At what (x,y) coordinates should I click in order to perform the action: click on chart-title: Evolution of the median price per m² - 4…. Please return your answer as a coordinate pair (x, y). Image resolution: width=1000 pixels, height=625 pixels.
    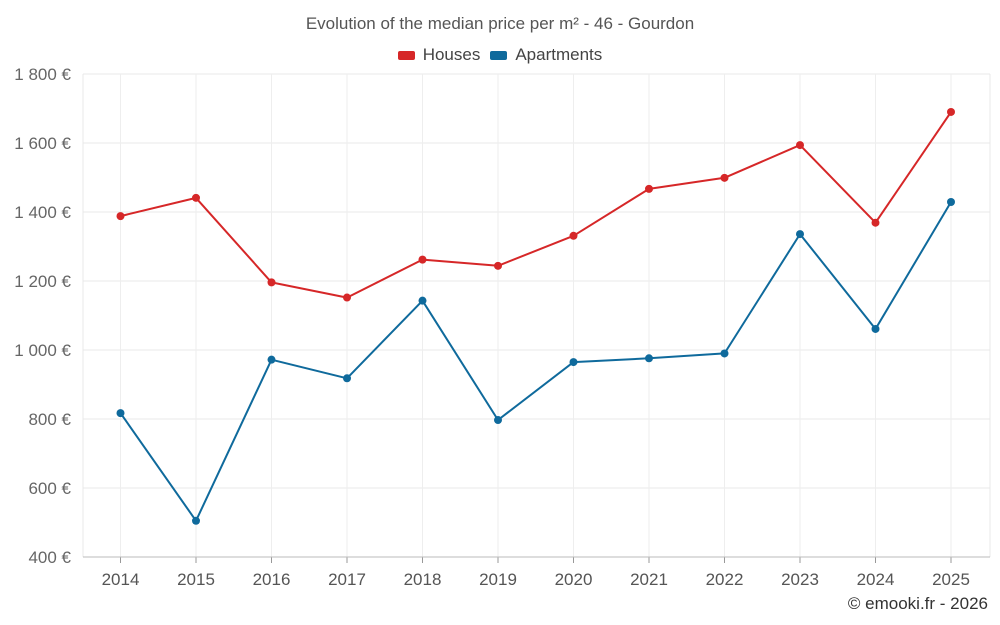
    Looking at the image, I should click on (500, 23).